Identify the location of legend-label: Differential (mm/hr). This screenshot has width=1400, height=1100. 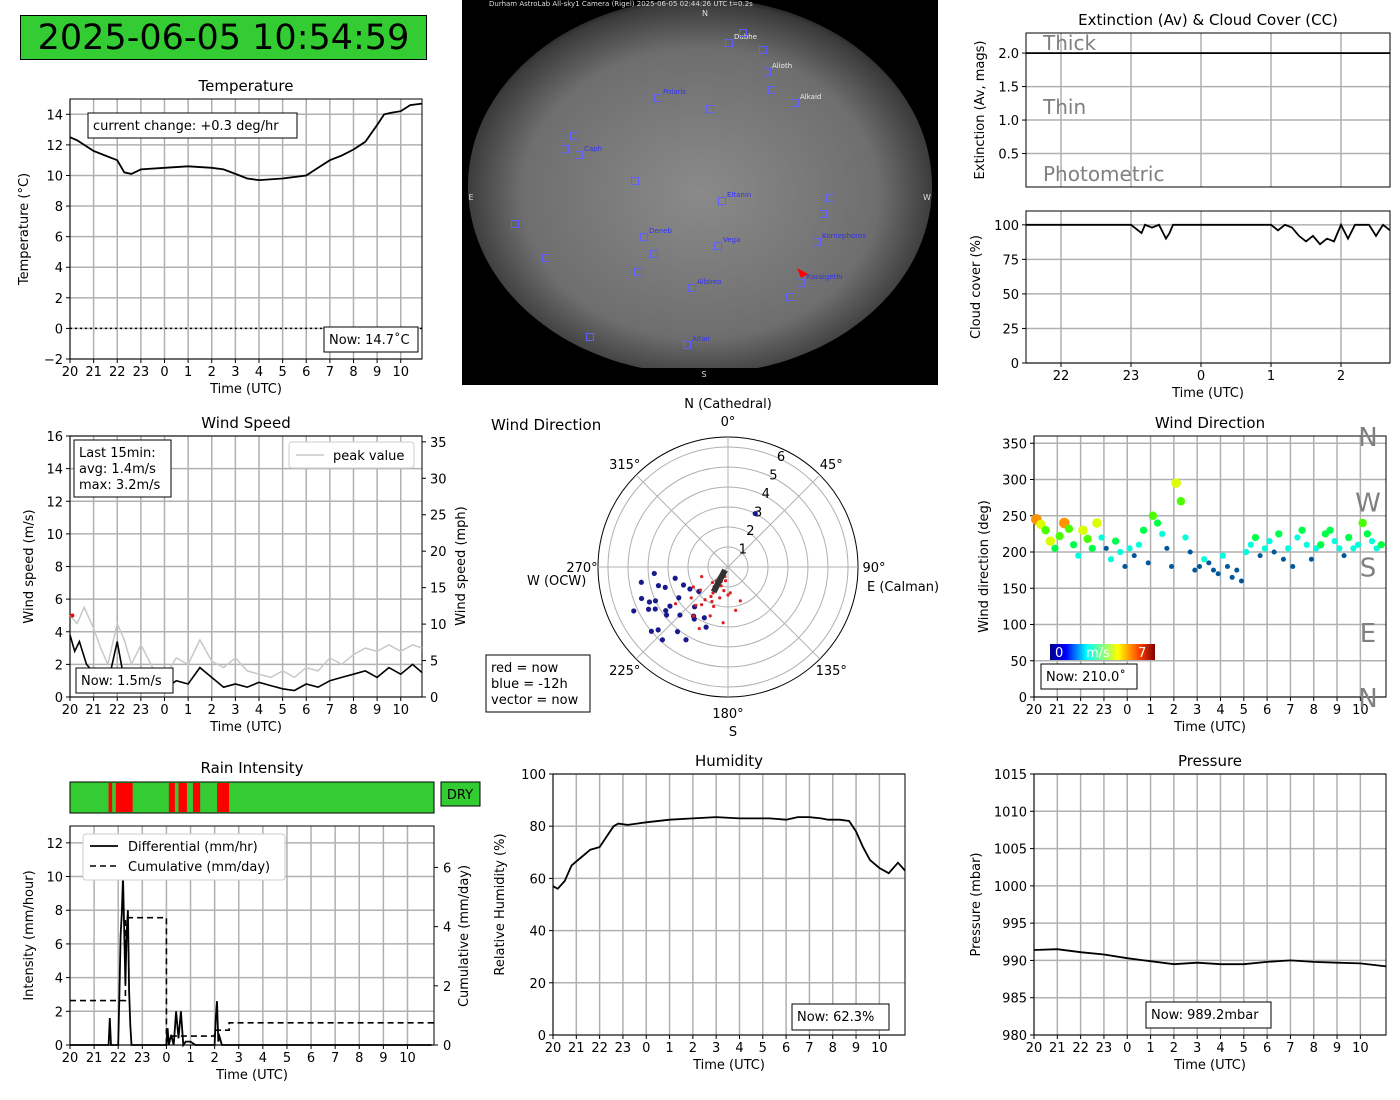
(193, 847).